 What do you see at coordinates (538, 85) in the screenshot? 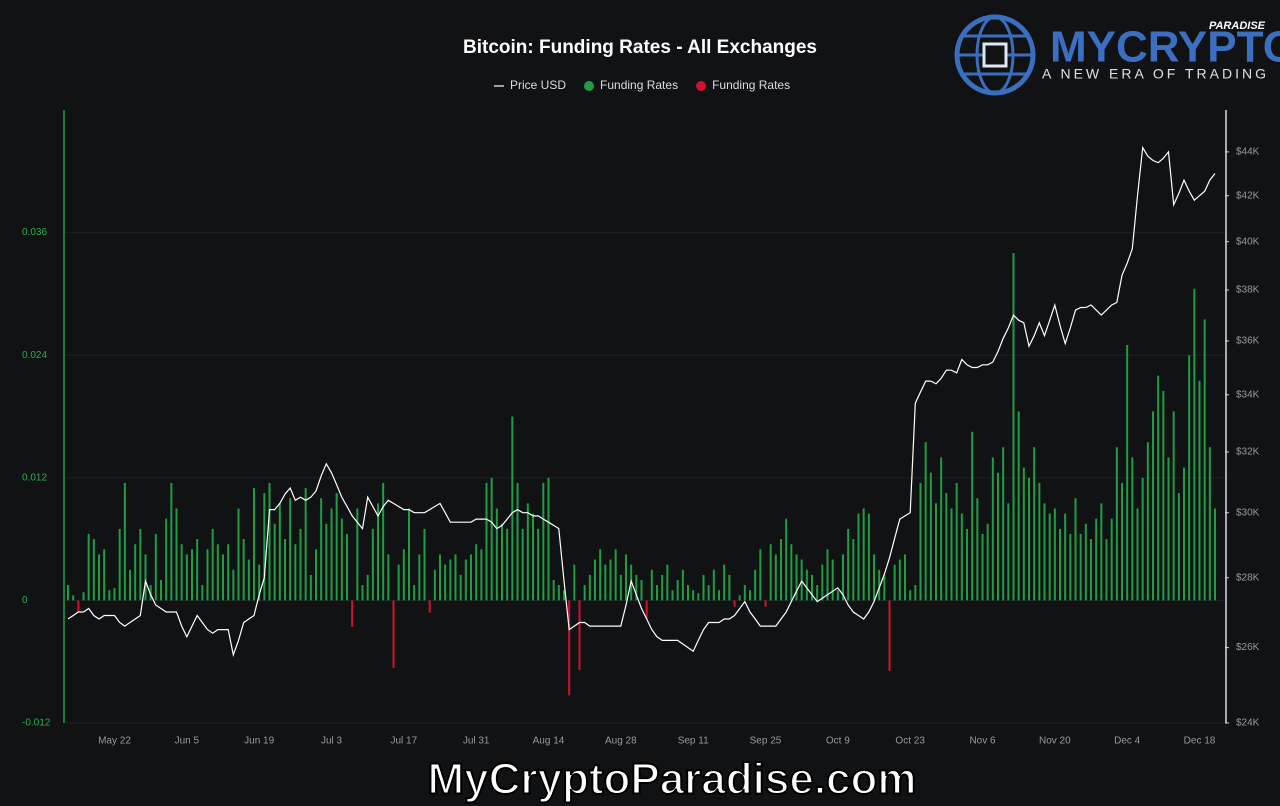
I see `legend-label: Price USD` at bounding box center [538, 85].